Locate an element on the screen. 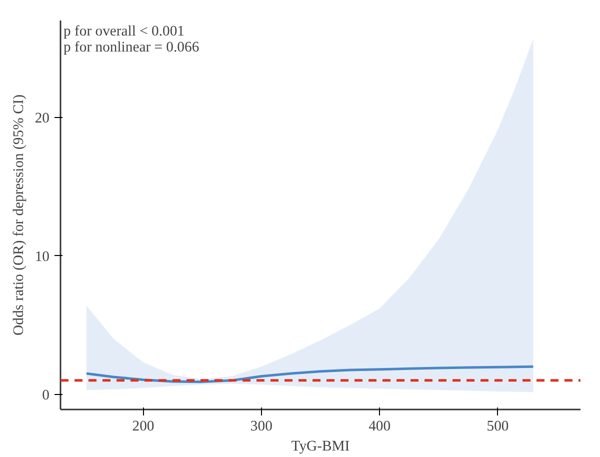 The height and width of the screenshot is (457, 600). line-series is located at coordinates (309, 374).